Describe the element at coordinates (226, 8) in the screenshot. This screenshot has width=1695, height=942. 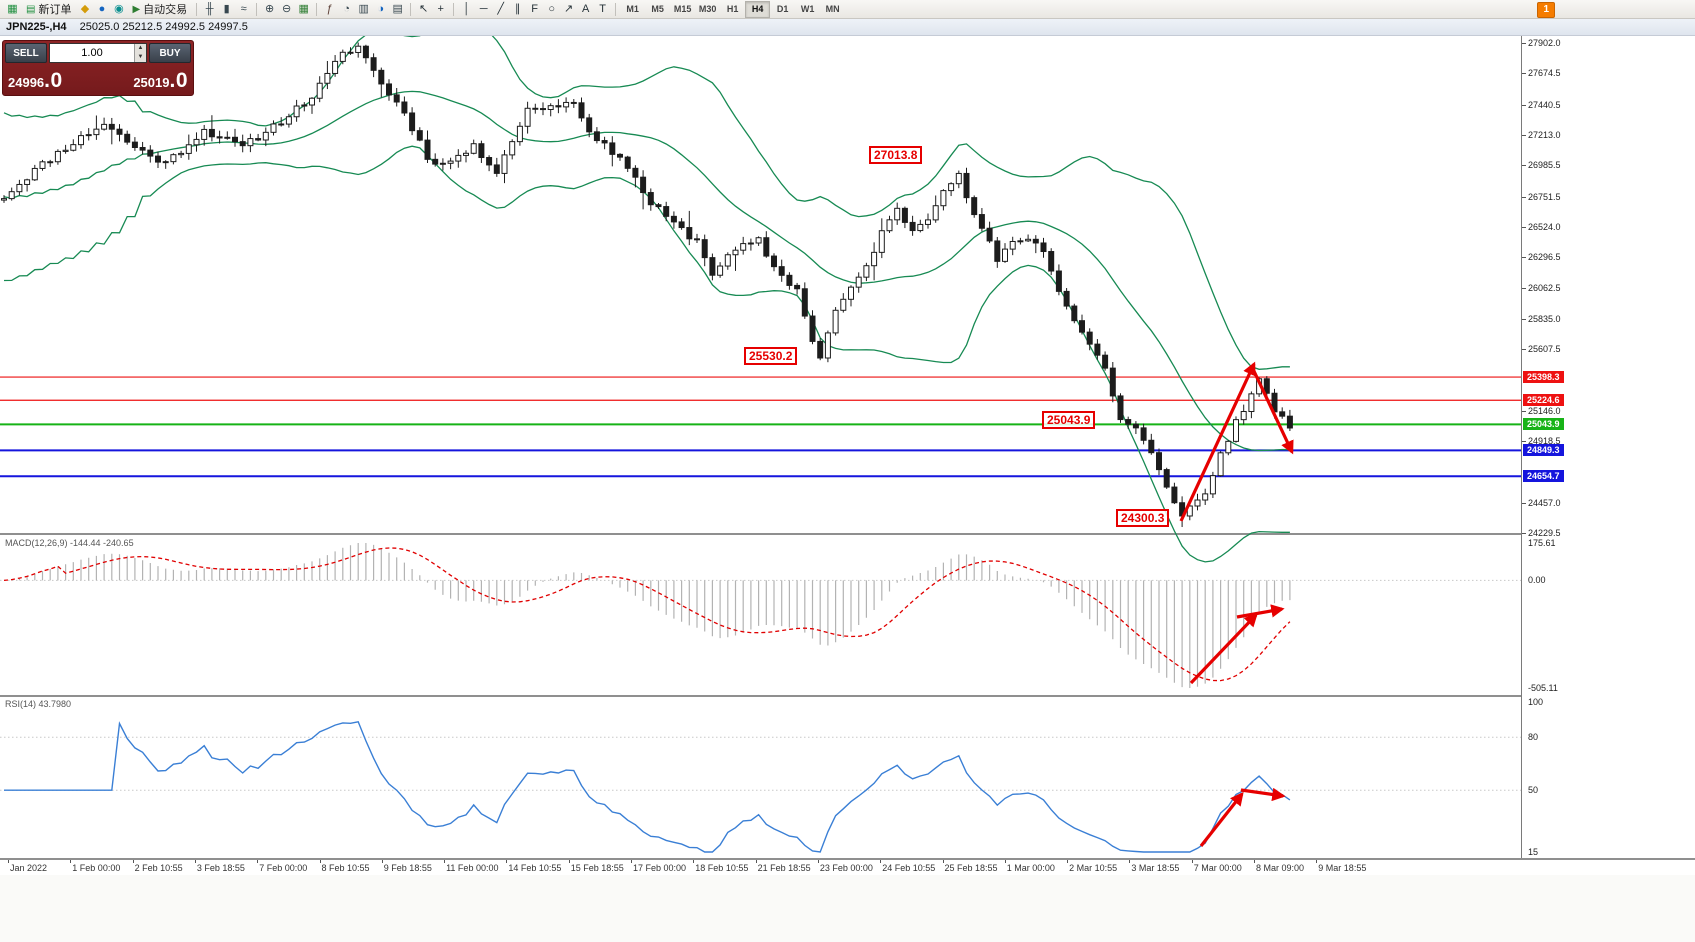
I see `candlestick-chart-icon: ▮` at that location.